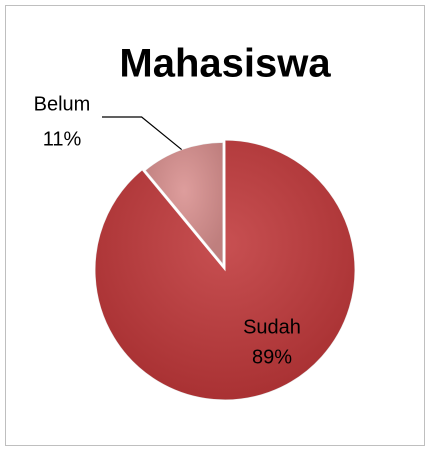  I want to click on chart-title: Mahasiswa, so click(225, 64).